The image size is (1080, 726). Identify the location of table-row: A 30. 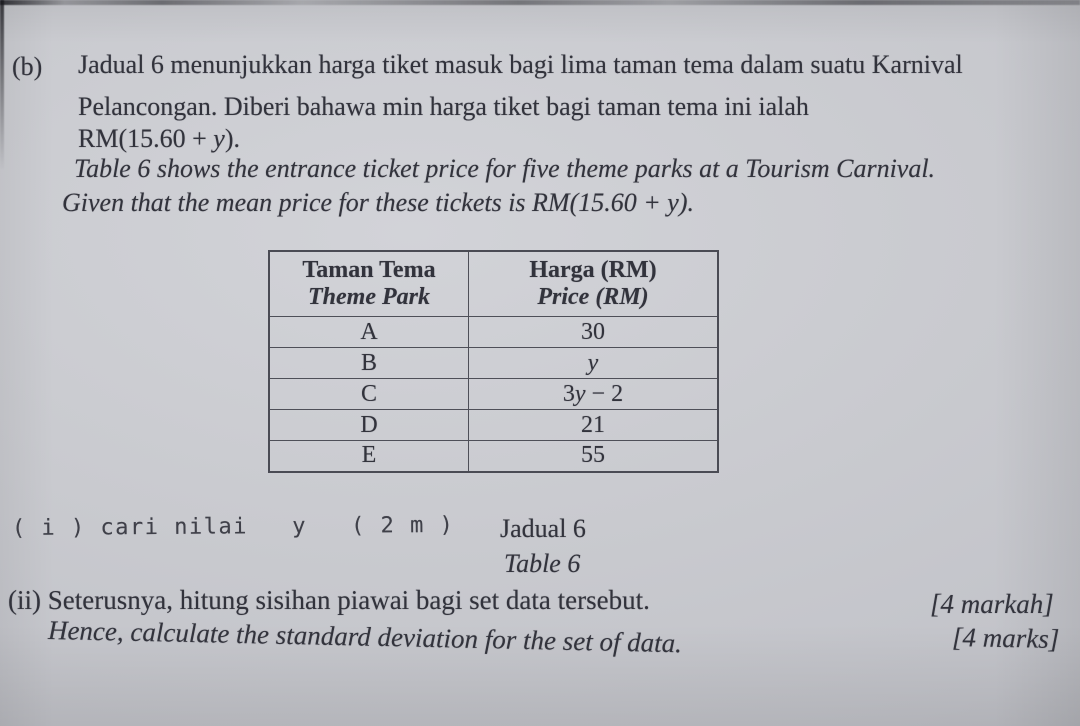
(493, 332).